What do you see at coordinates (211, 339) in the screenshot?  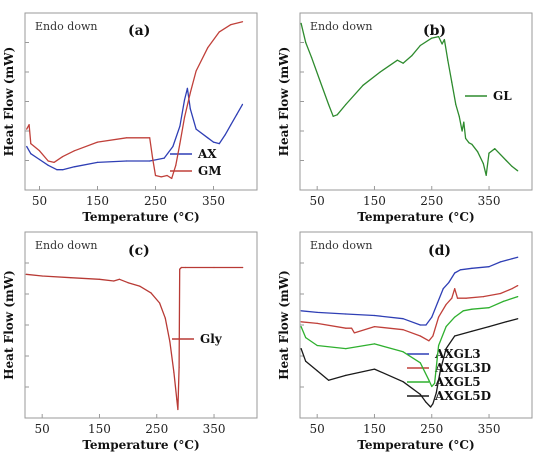 I see `legend-label-gly: Gly` at bounding box center [211, 339].